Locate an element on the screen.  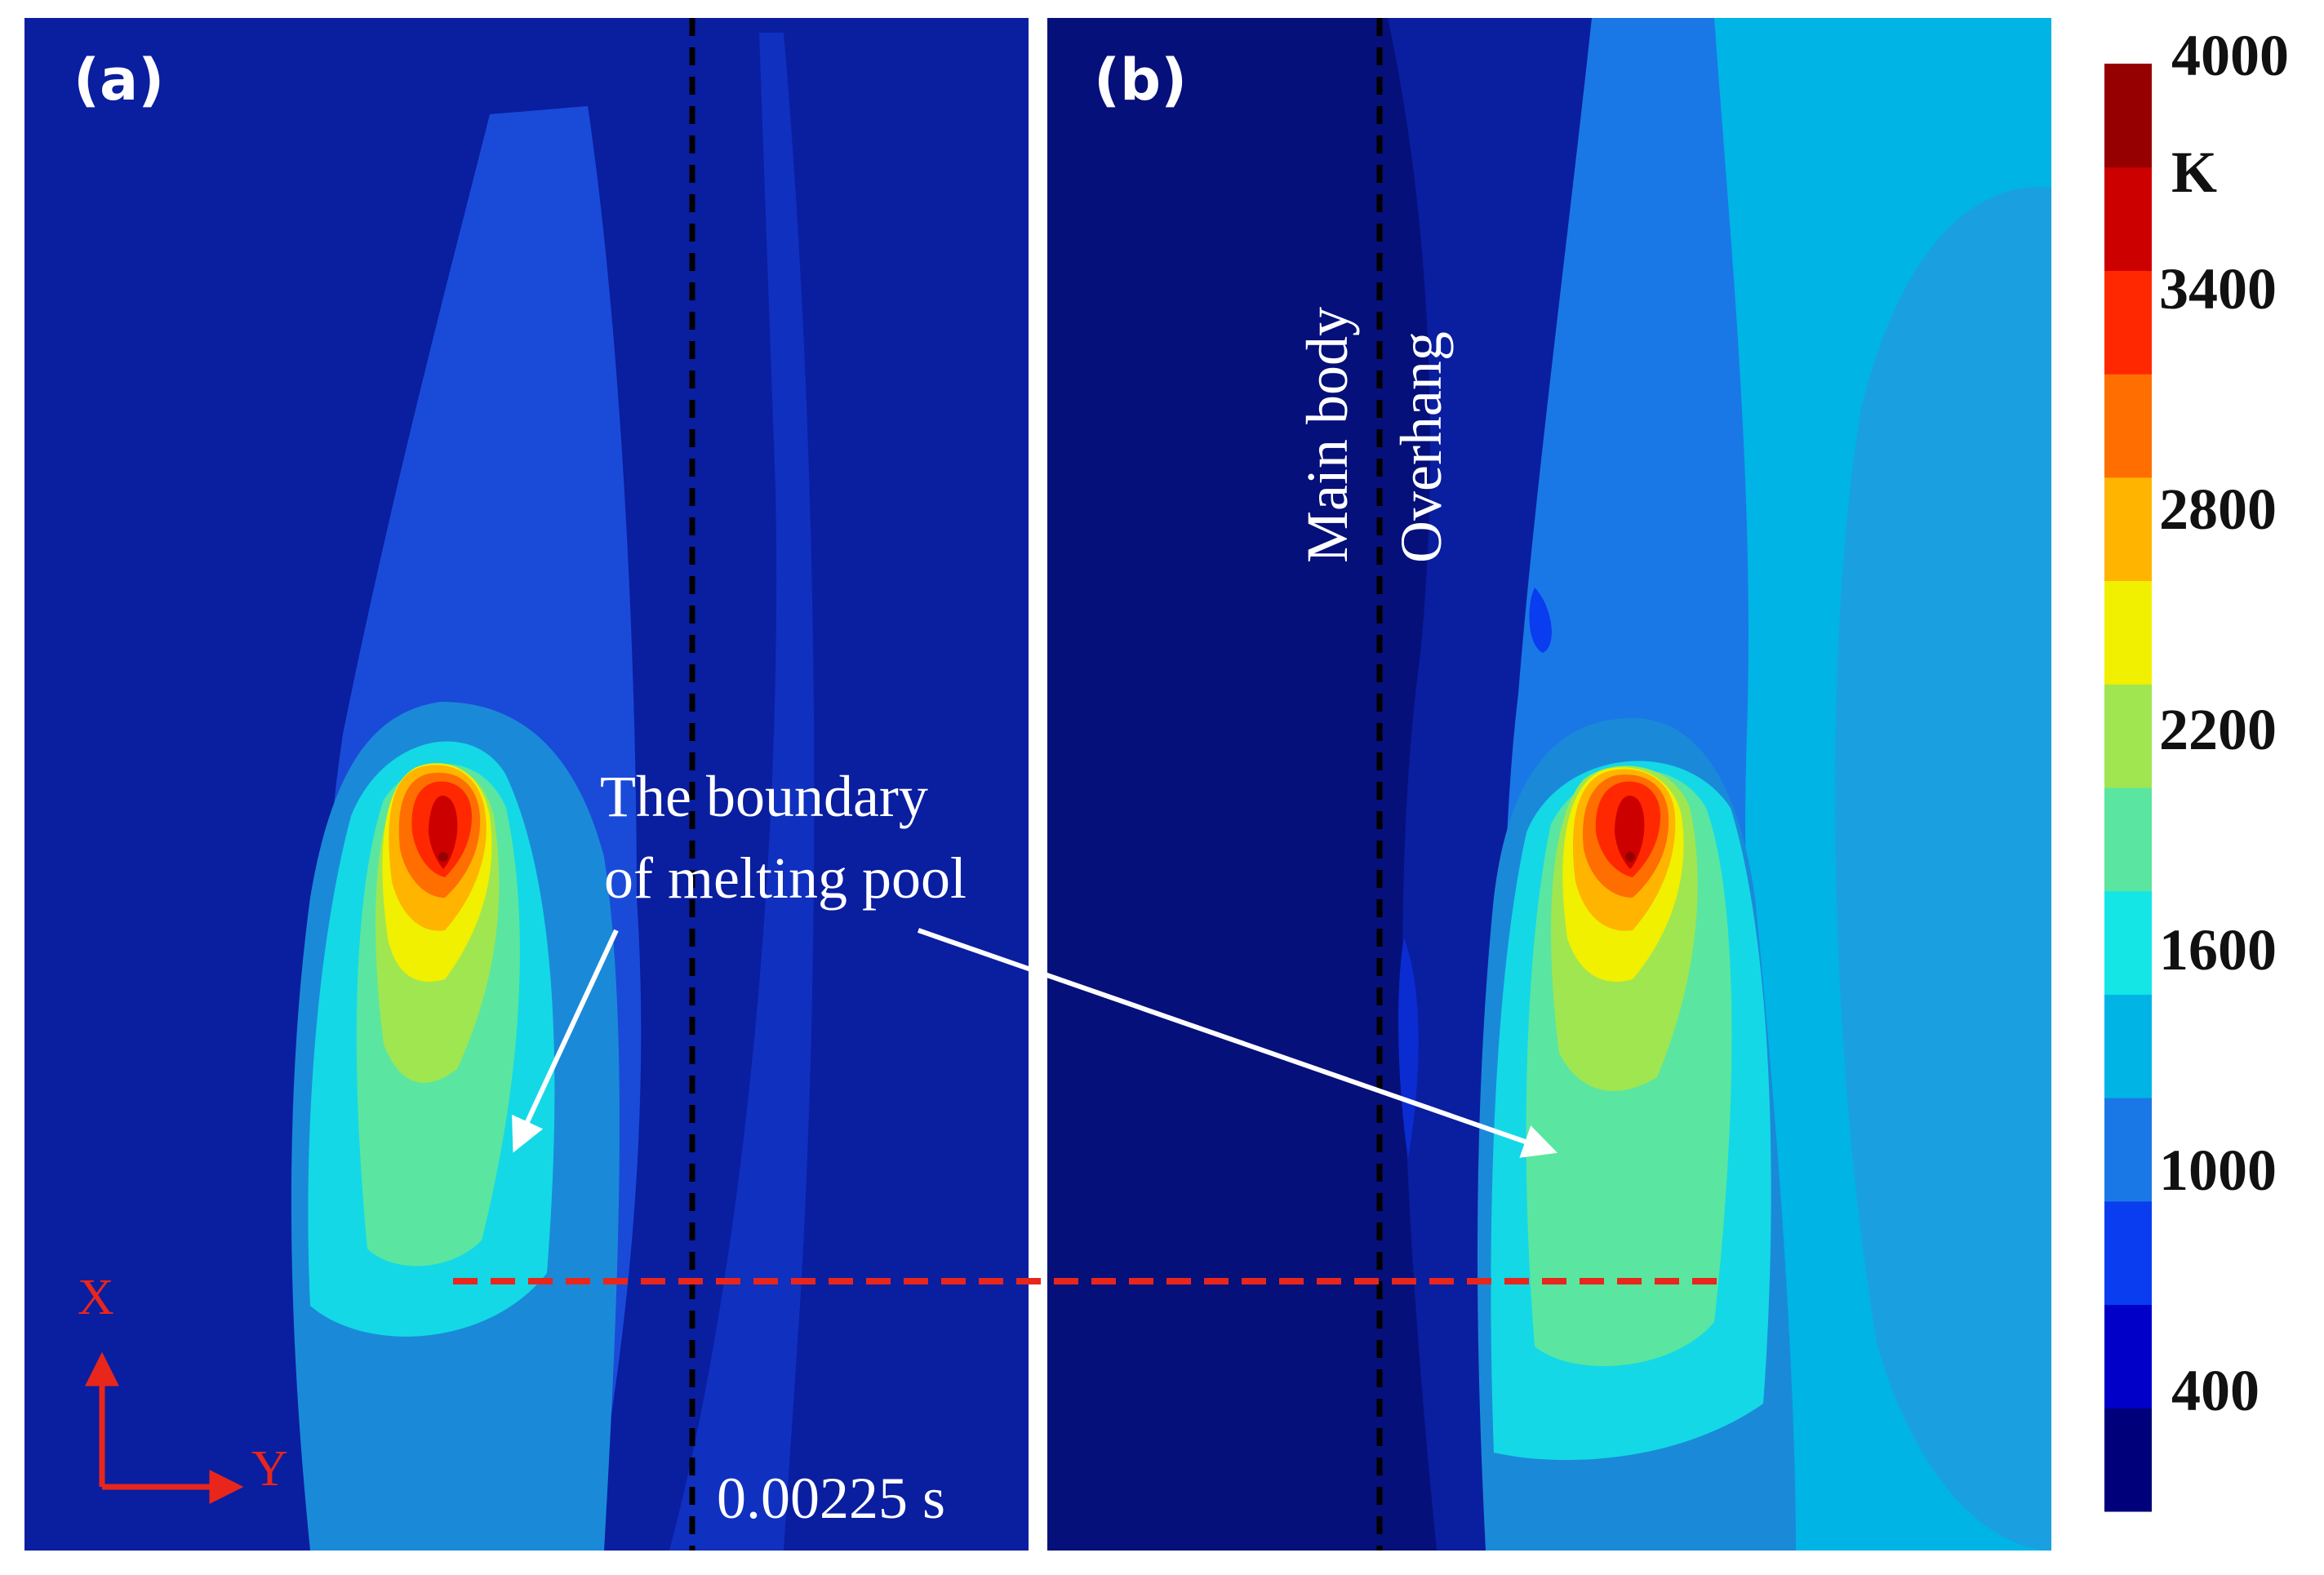
colorbar-tick-2800: 2800 is located at coordinates (2218, 510).